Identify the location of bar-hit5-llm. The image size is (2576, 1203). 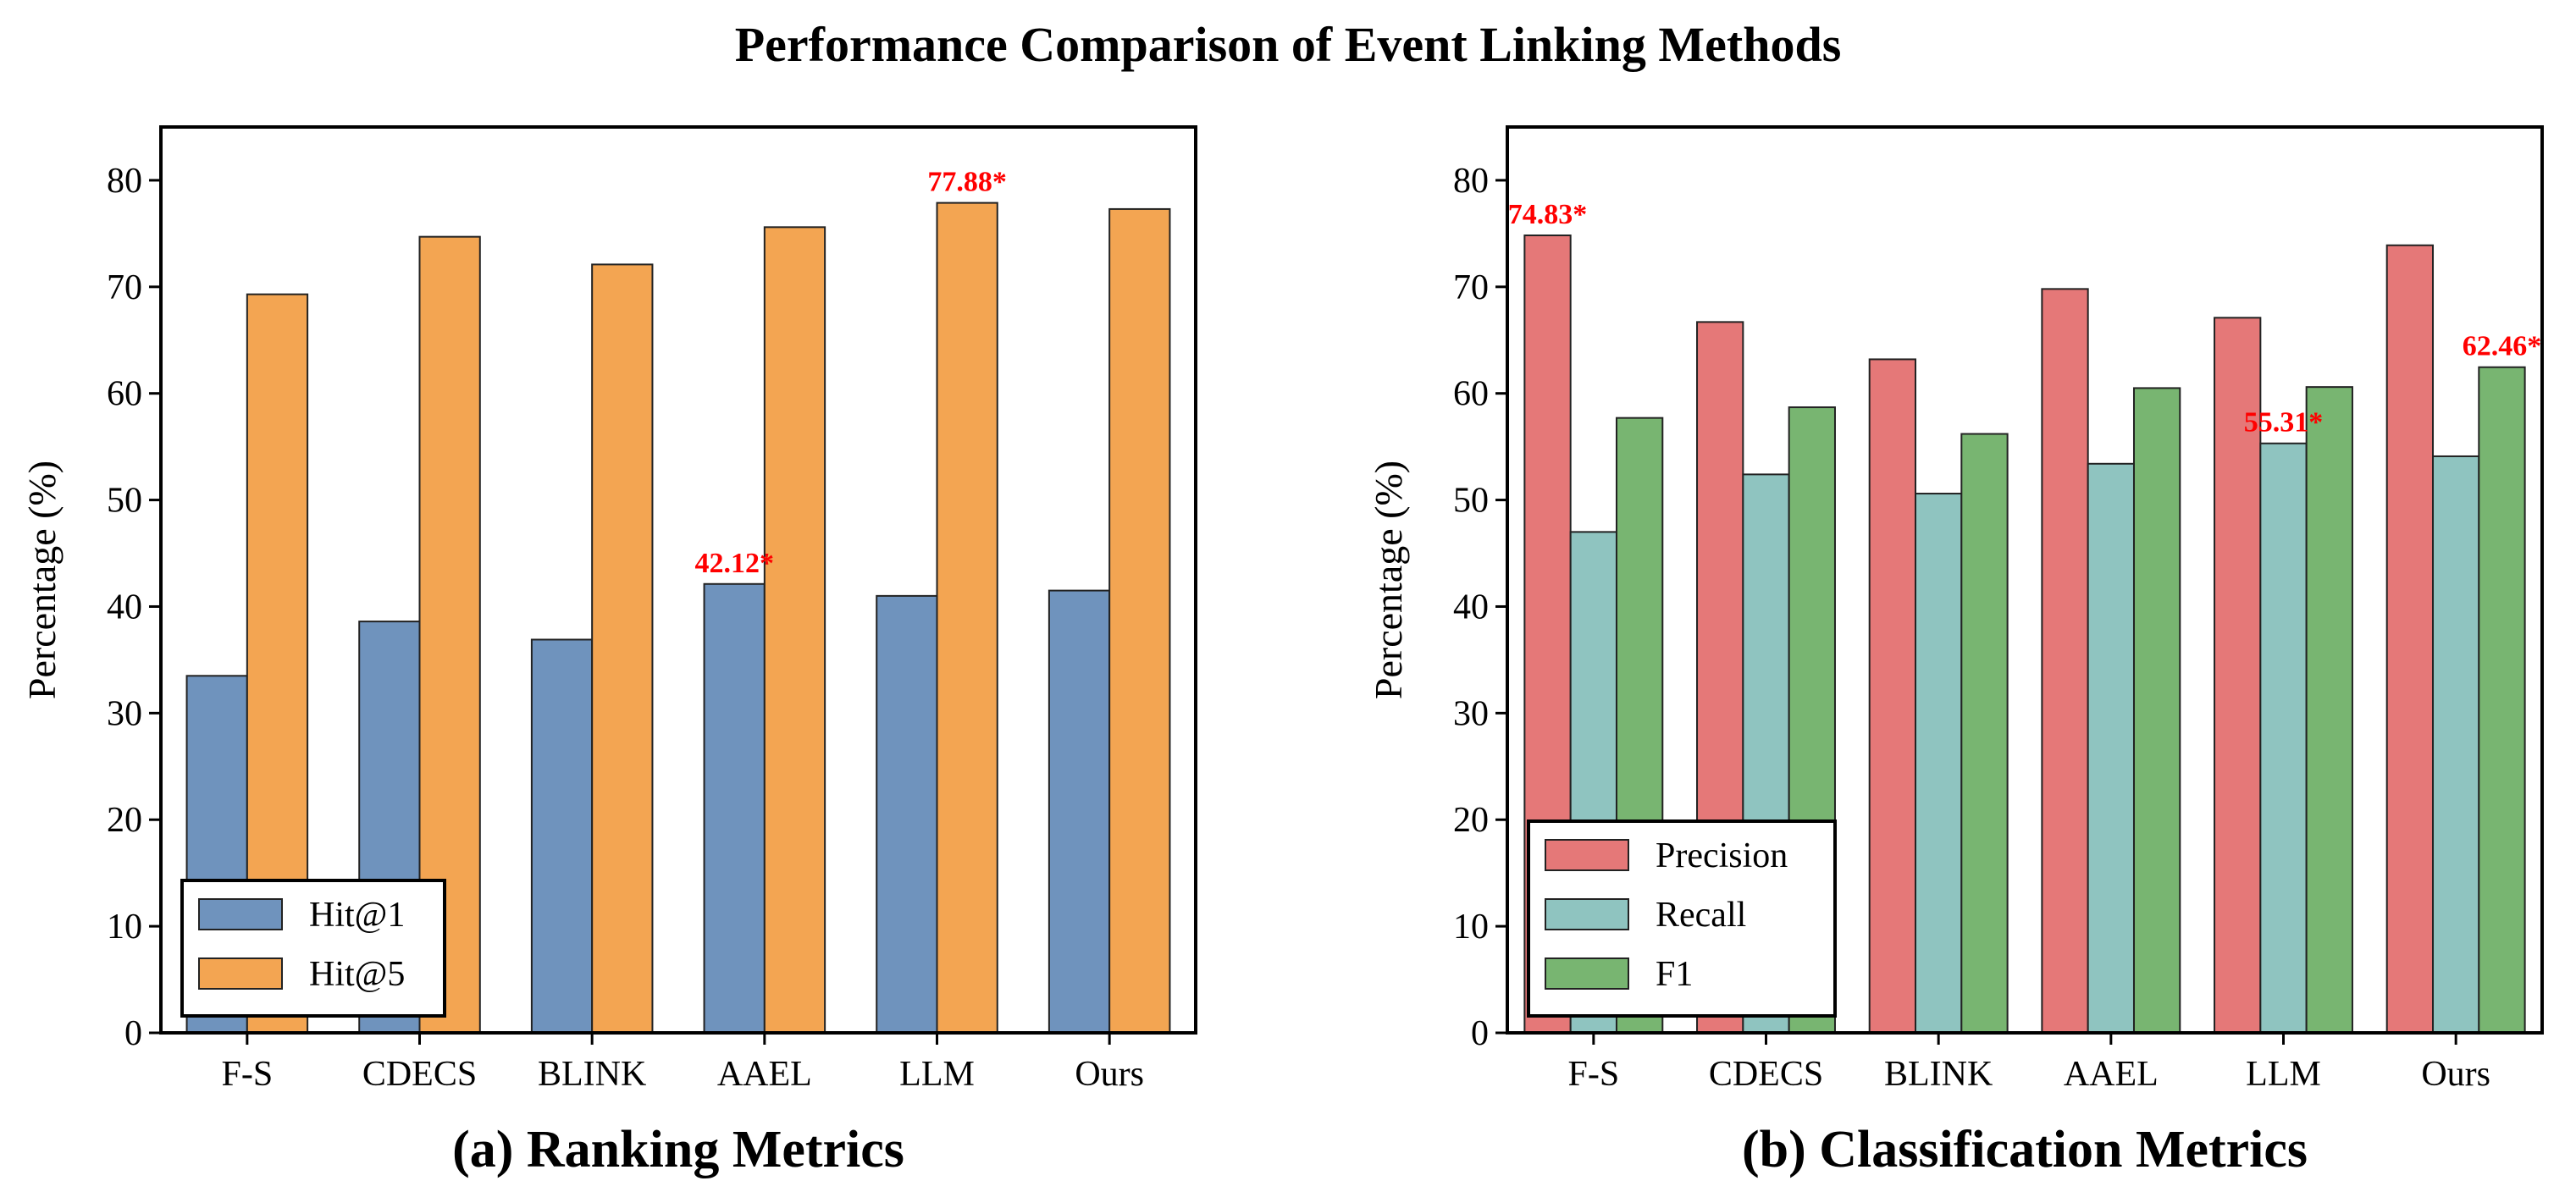
(967, 617).